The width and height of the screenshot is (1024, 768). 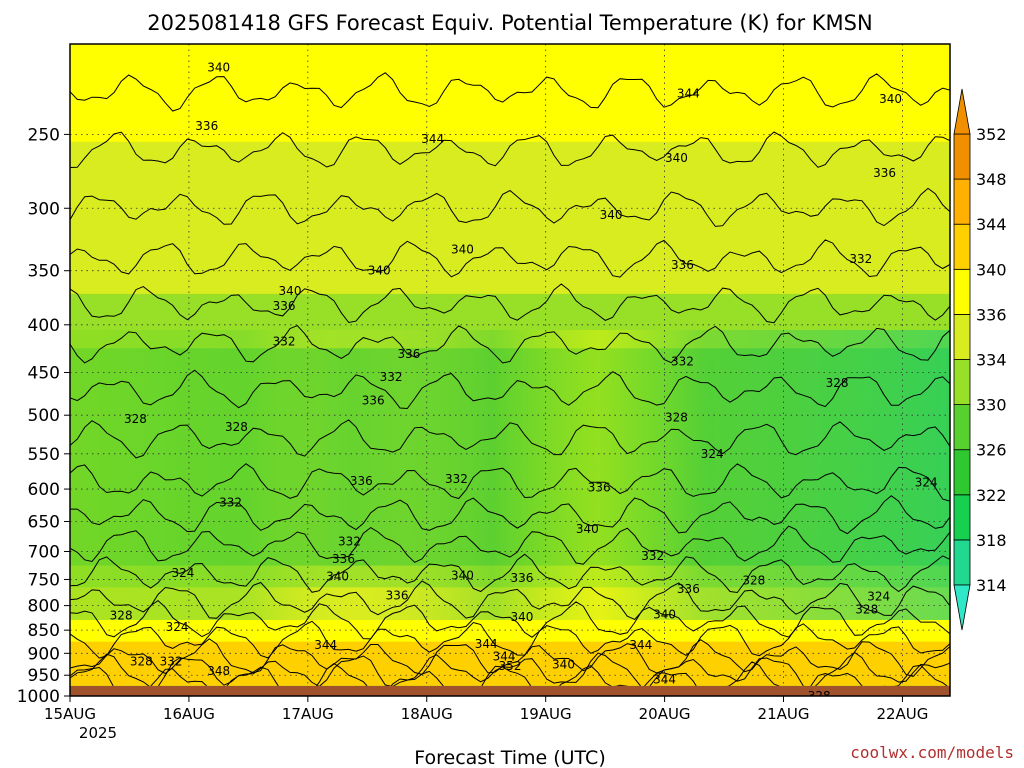 What do you see at coordinates (991, 314) in the screenshot?
I see `colorbar-label: 336` at bounding box center [991, 314].